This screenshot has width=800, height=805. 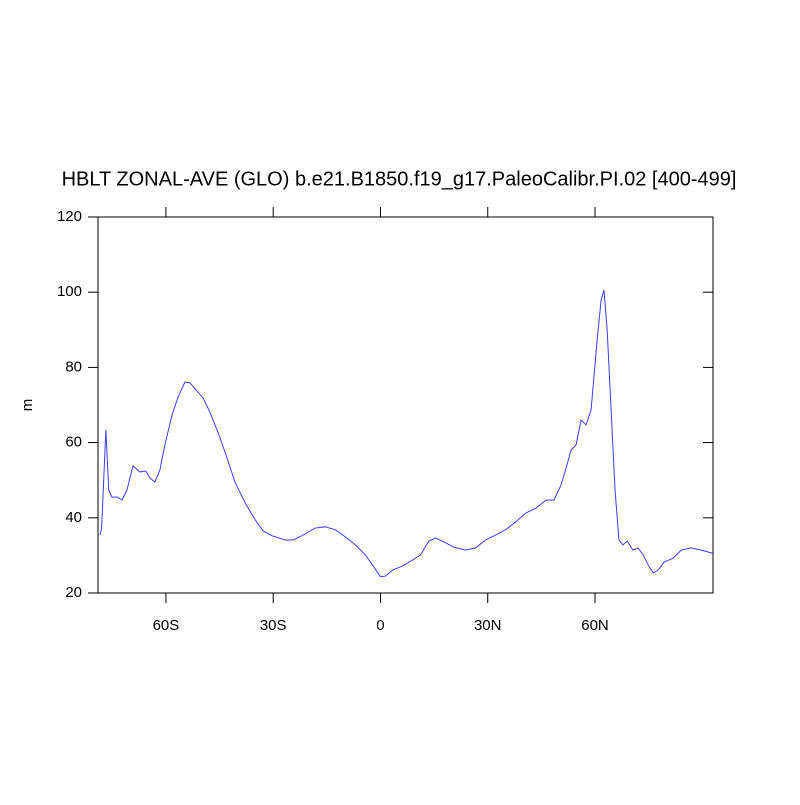 I want to click on y-tick-label: 40, so click(x=73, y=517).